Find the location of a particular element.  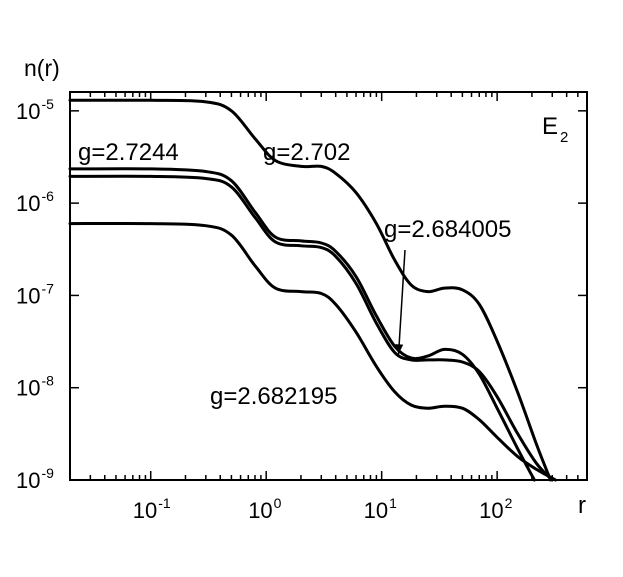

y-tick-label-exponent: -9 is located at coordinates (47, 473).